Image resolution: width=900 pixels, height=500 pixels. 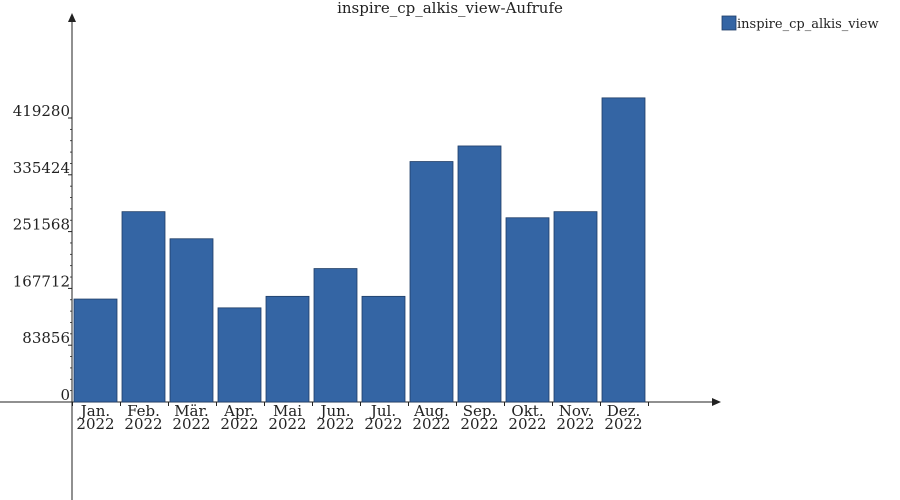 What do you see at coordinates (41, 281) in the screenshot?
I see `y-tick-label: 167712` at bounding box center [41, 281].